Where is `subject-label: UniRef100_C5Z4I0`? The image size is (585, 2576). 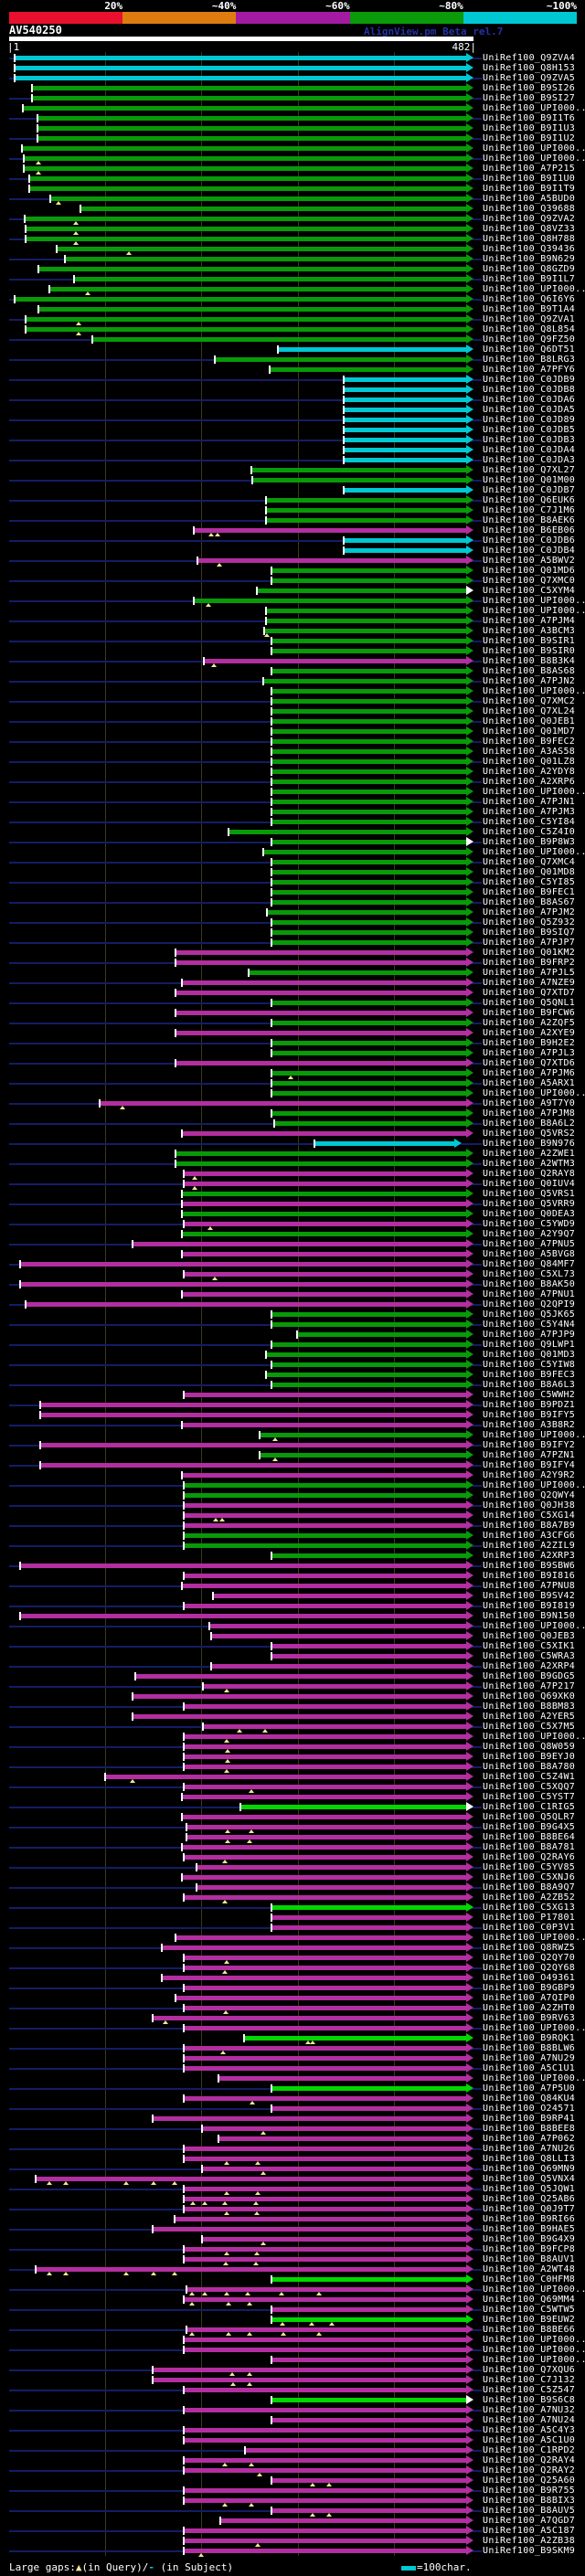
subject-label: UniRef100_C5Z4I0 is located at coordinates (530, 831).